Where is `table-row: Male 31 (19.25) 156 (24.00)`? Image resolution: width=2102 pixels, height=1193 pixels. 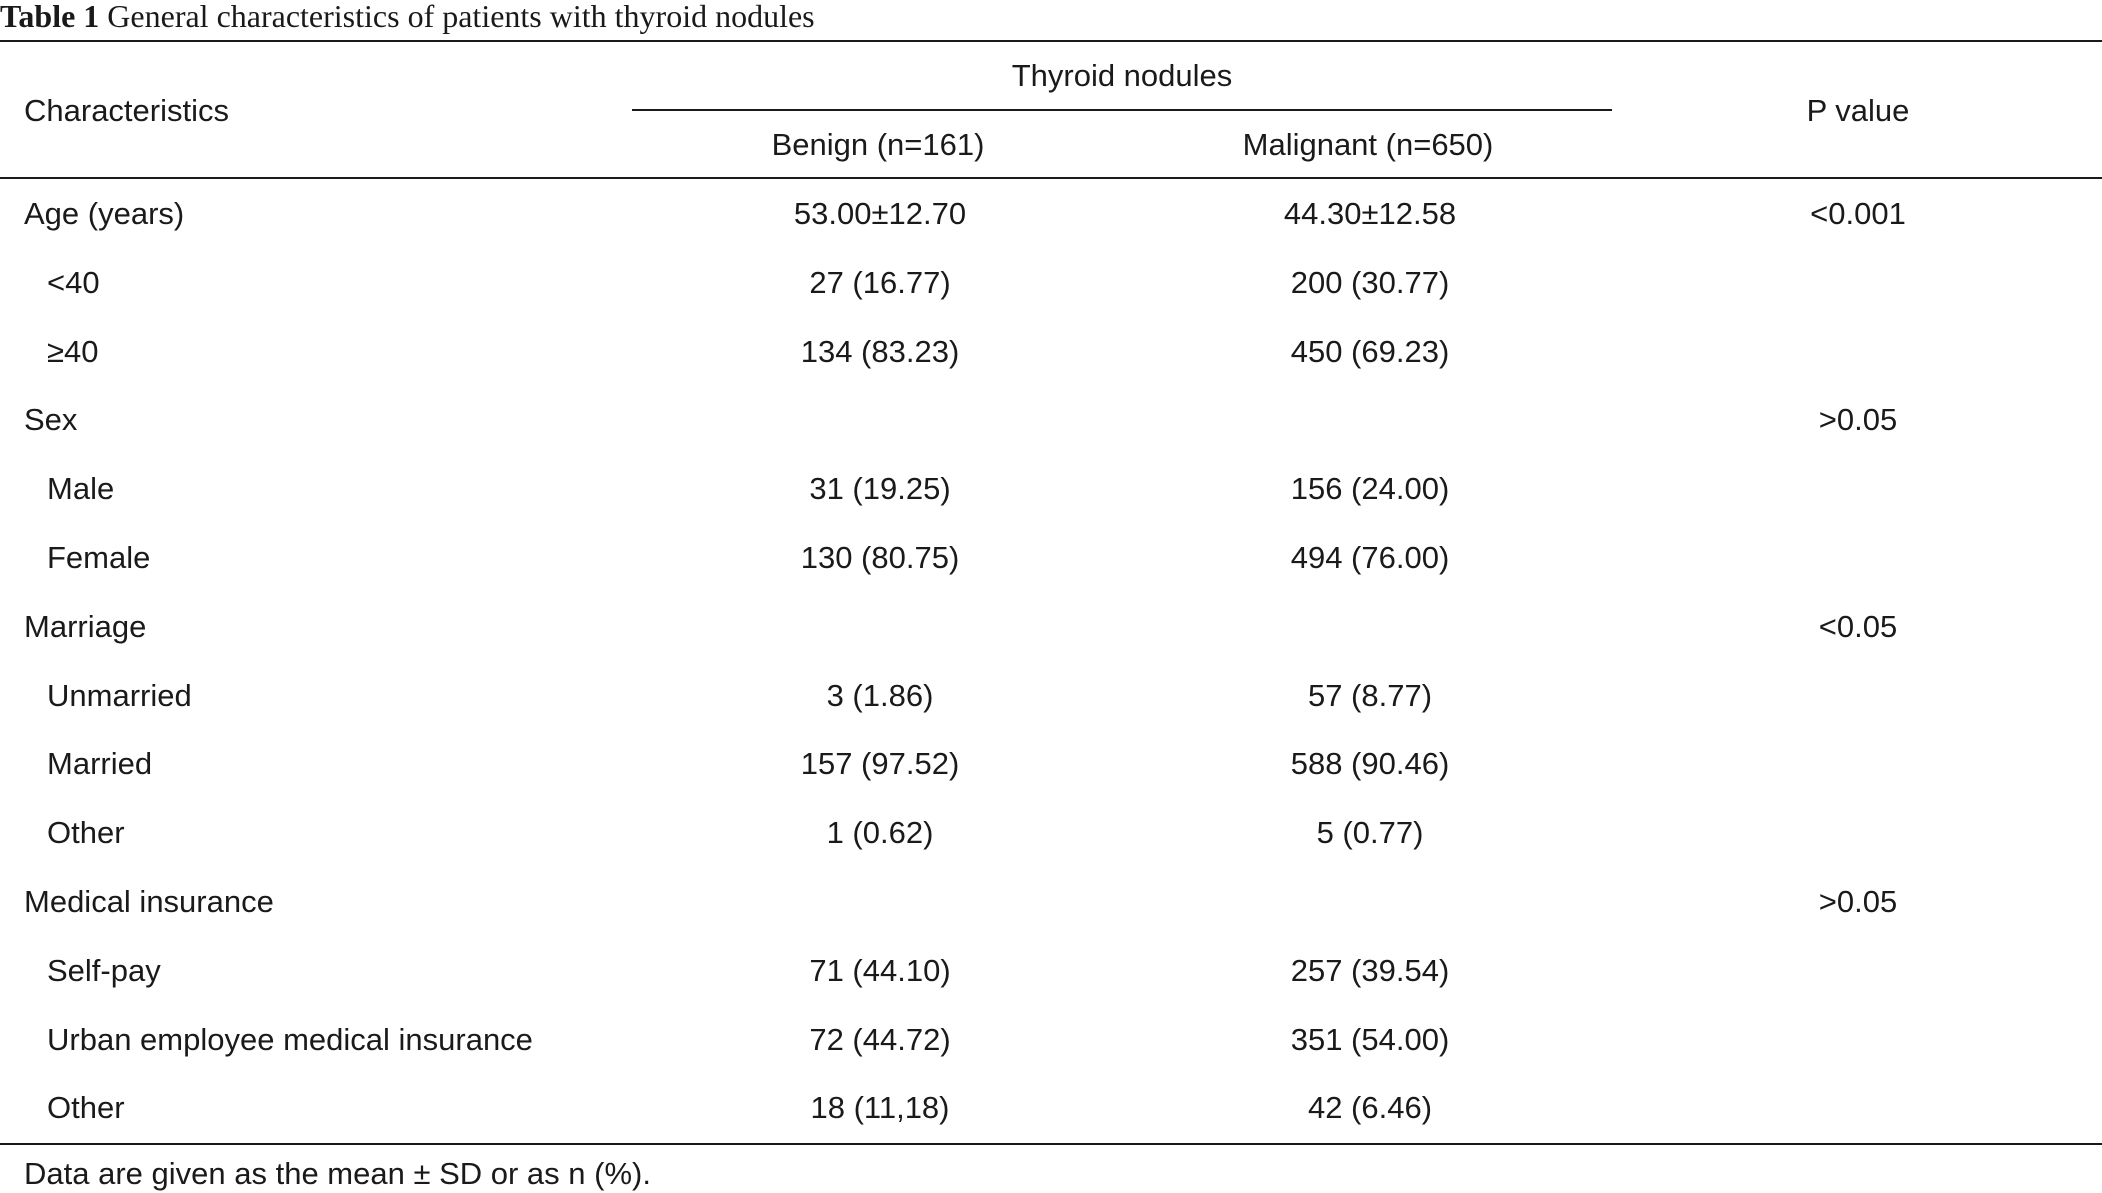 table-row: Male 31 (19.25) 156 (24.00) is located at coordinates (1051, 505).